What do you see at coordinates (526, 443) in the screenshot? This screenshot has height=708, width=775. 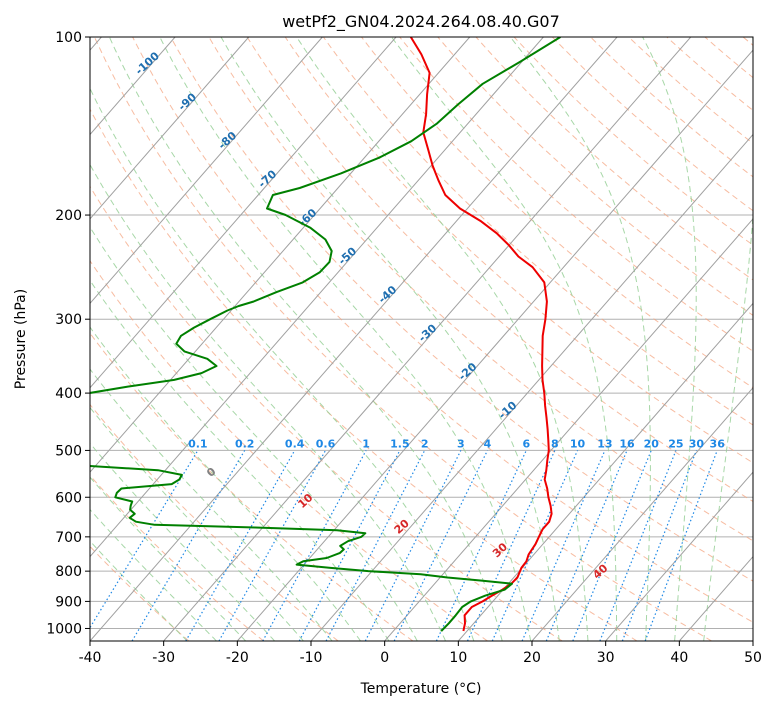 I see `mixing-ratio-label: 6` at bounding box center [526, 443].